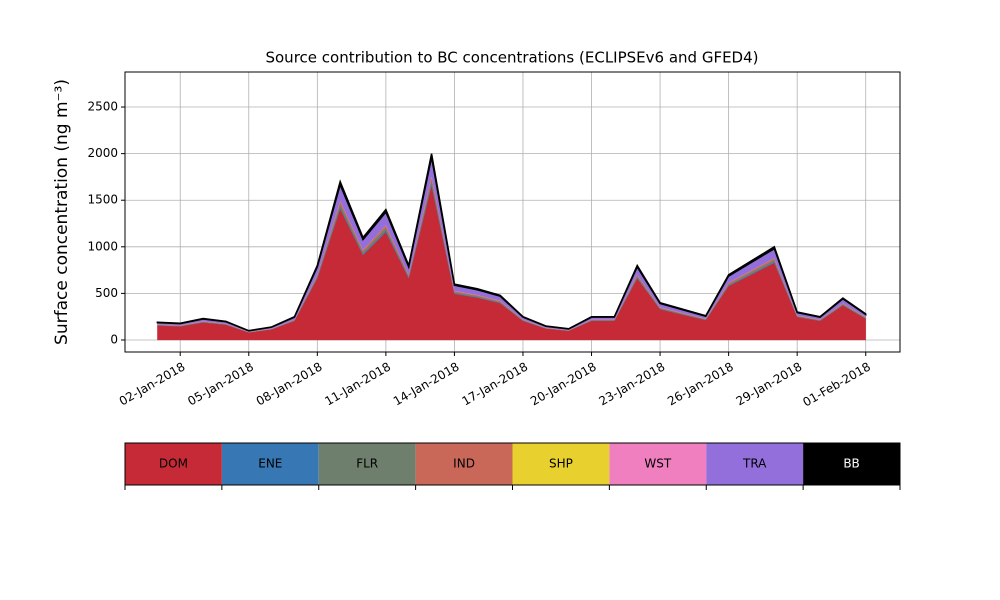  I want to click on legend-label: TRA, so click(754, 464).